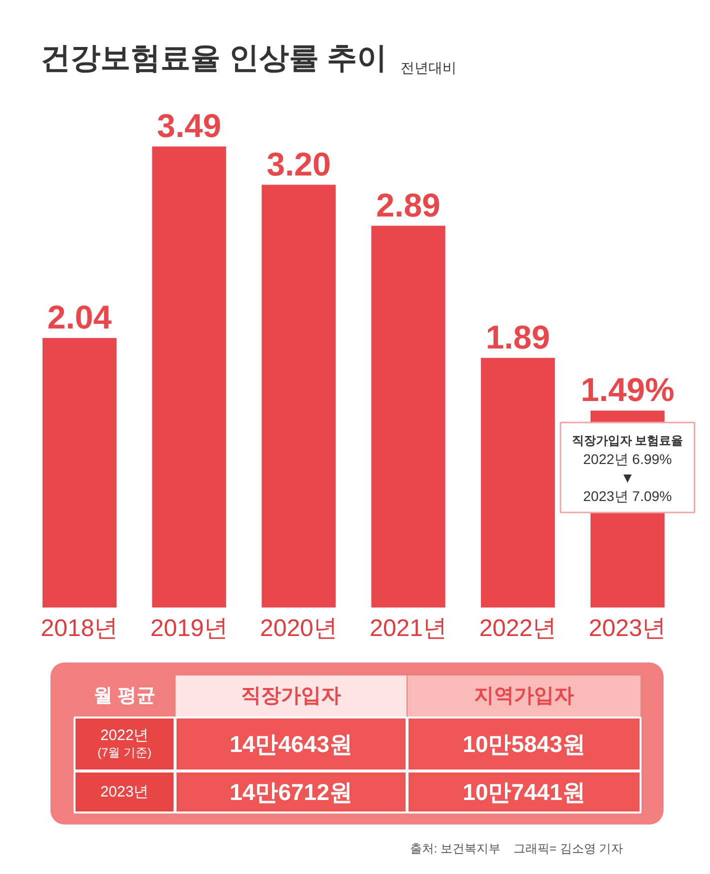 The width and height of the screenshot is (710, 874). What do you see at coordinates (291, 744) in the screenshot?
I see `text: 14만4643원` at bounding box center [291, 744].